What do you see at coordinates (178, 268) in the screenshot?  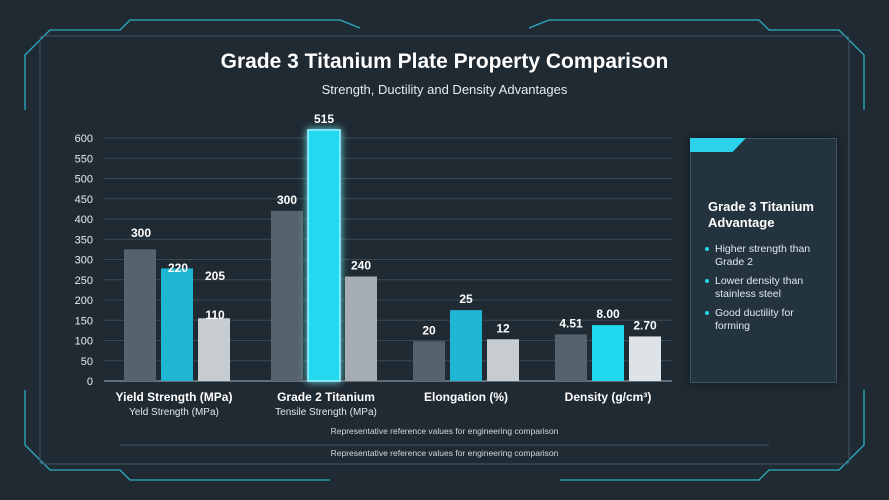 I see `data-label: 220` at bounding box center [178, 268].